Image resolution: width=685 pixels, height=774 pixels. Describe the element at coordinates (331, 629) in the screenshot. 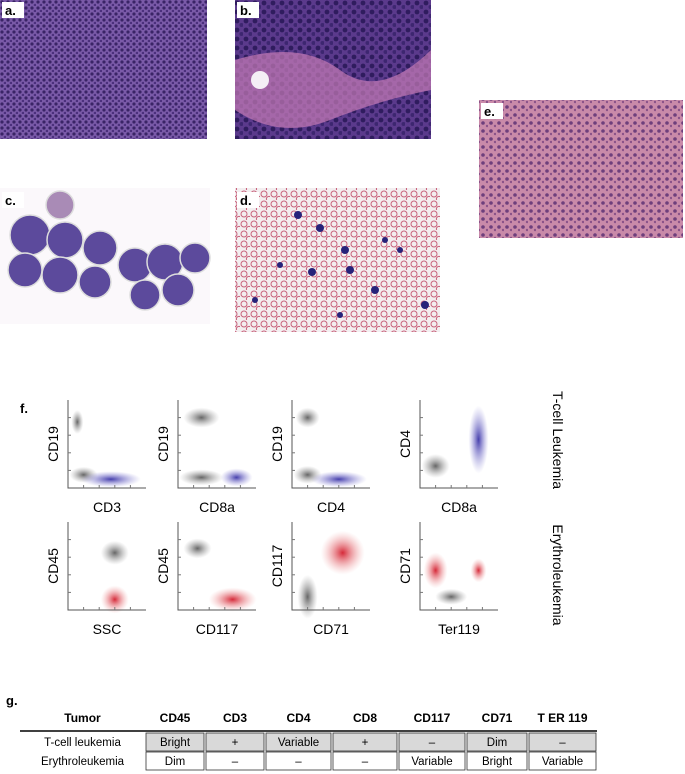

I see `x-axis-label: CD71` at that location.